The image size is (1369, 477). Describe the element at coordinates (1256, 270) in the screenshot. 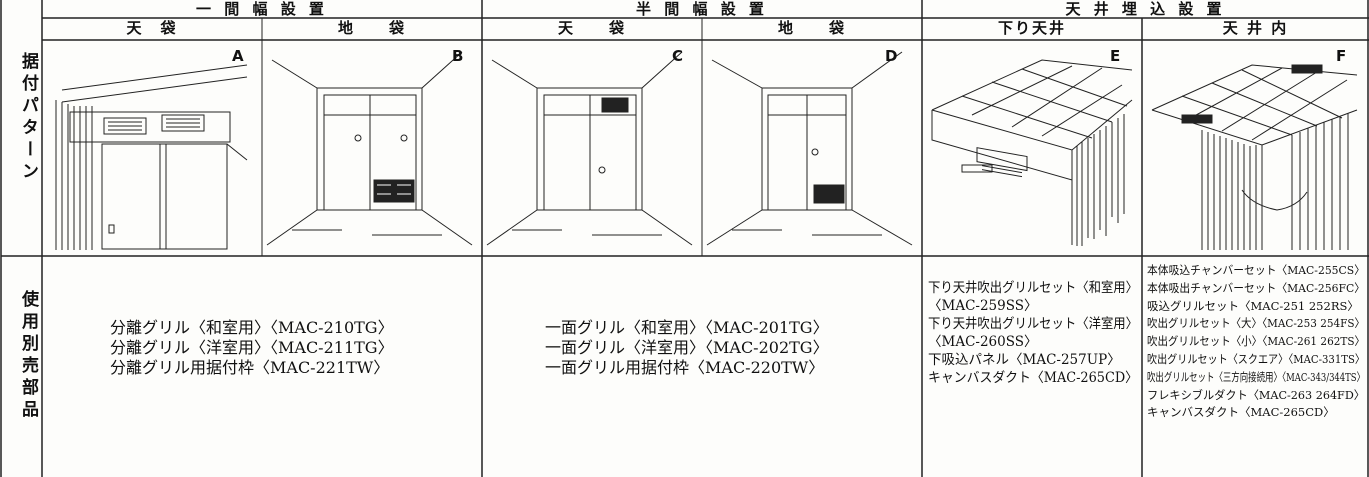

I see `part-line: 本体吸込チャンバーセット〈MAC-255CS〉` at that location.